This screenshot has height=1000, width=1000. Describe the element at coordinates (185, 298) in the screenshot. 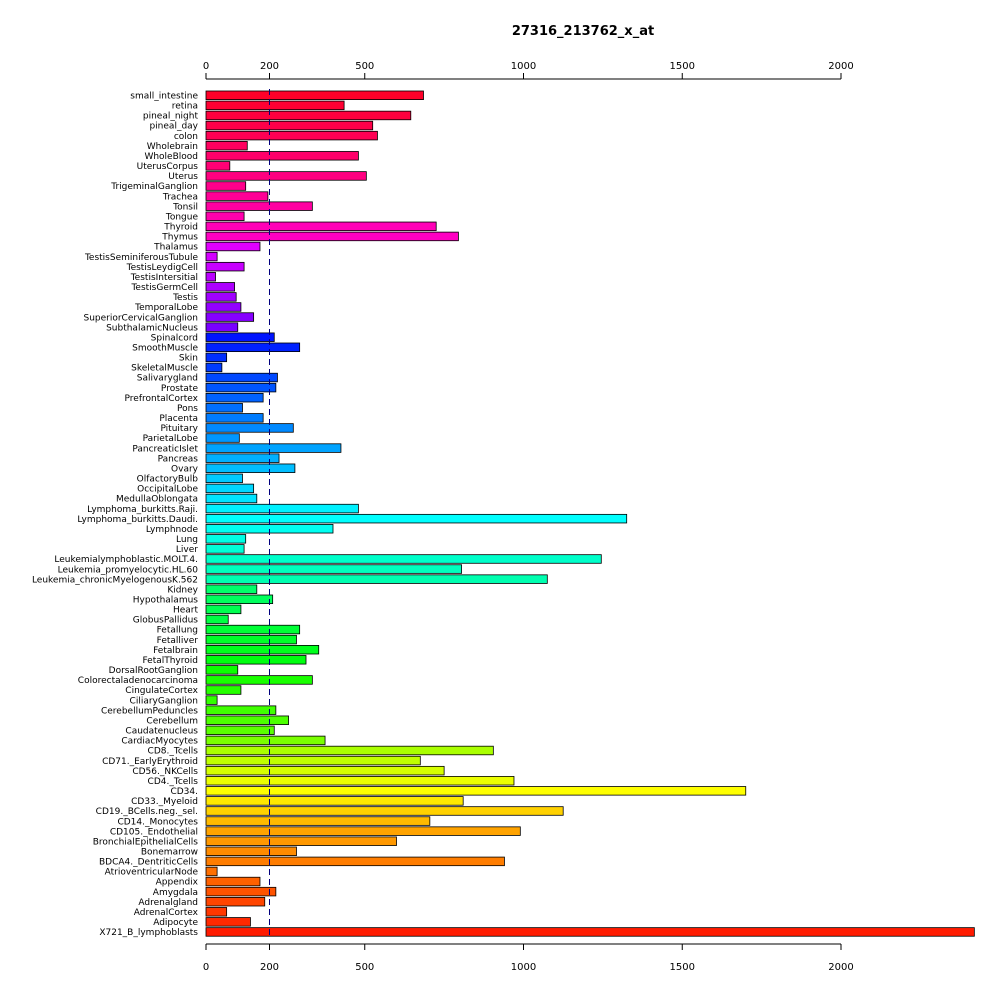

I see `category-label: Testis` at that location.